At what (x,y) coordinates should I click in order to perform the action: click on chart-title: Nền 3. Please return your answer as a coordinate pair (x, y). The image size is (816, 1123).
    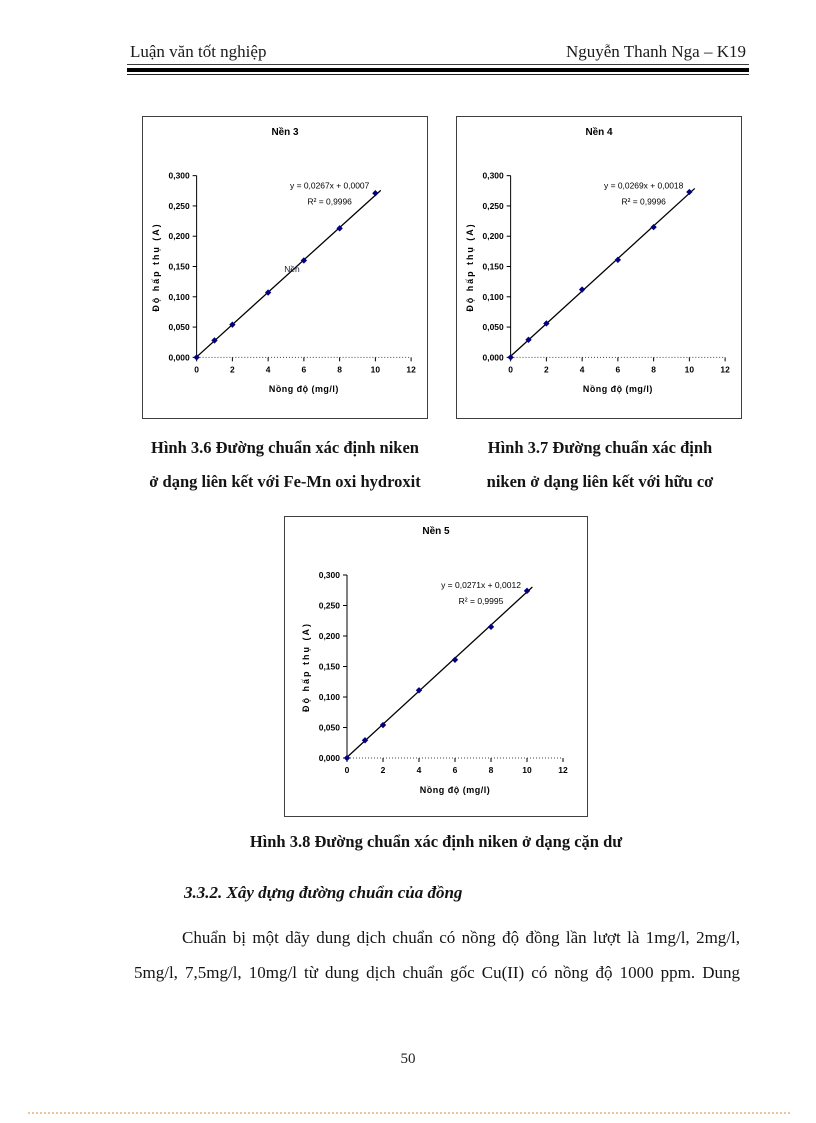
    Looking at the image, I should click on (285, 132).